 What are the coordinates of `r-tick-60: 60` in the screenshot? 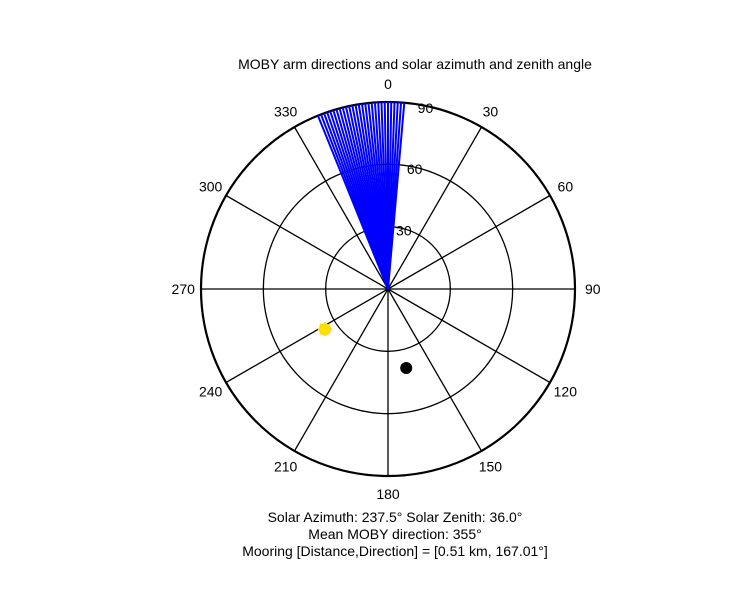 It's located at (415, 169).